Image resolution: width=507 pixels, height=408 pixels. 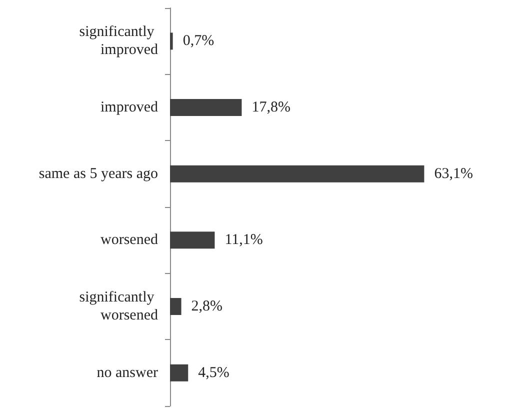 What do you see at coordinates (127, 372) in the screenshot?
I see `y-tick-label: no answer` at bounding box center [127, 372].